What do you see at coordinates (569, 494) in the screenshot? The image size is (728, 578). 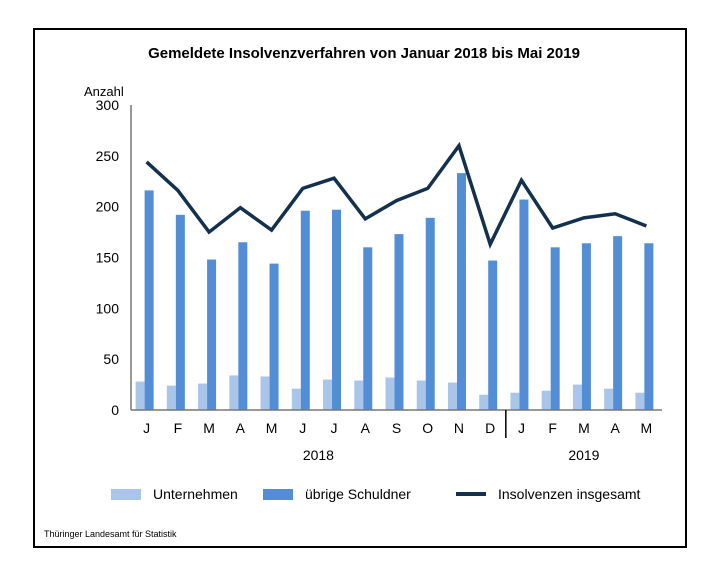 I see `legend-label: Insolvenzen insgesamt` at bounding box center [569, 494].